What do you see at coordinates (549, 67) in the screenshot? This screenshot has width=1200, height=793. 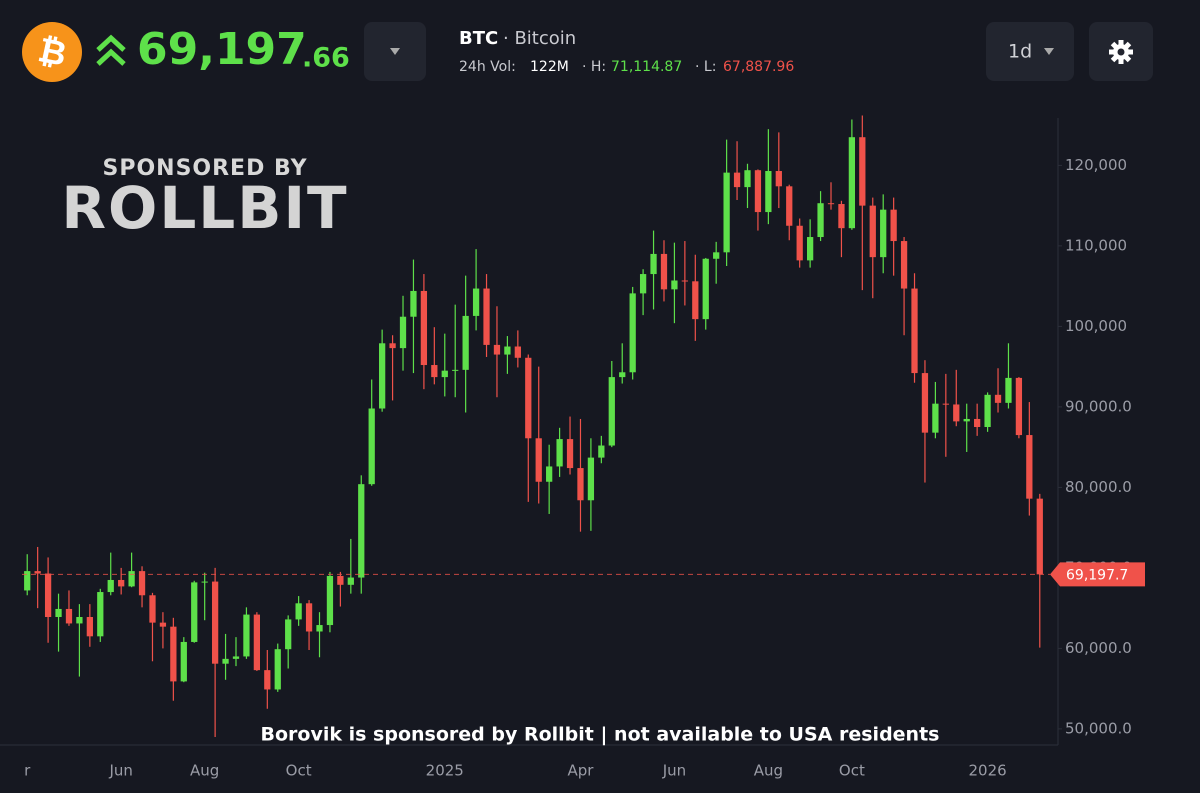 I see `vol-value: 122M` at bounding box center [549, 67].